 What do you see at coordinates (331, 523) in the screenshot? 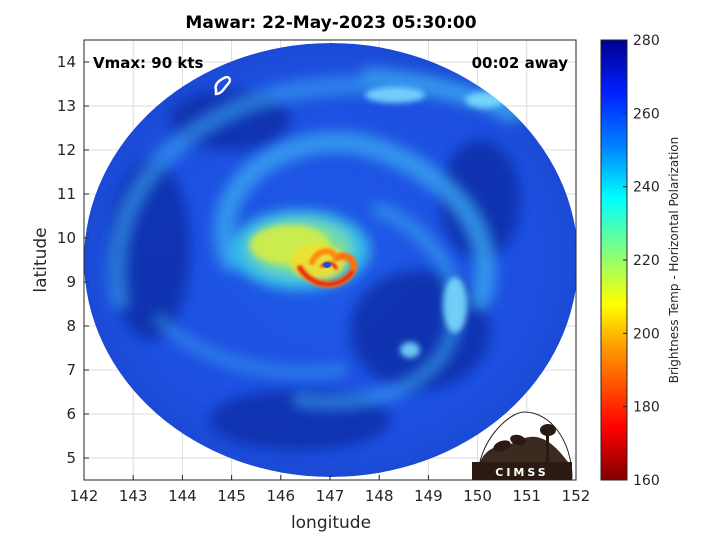
I see `x-axis-label: longitude` at bounding box center [331, 523].